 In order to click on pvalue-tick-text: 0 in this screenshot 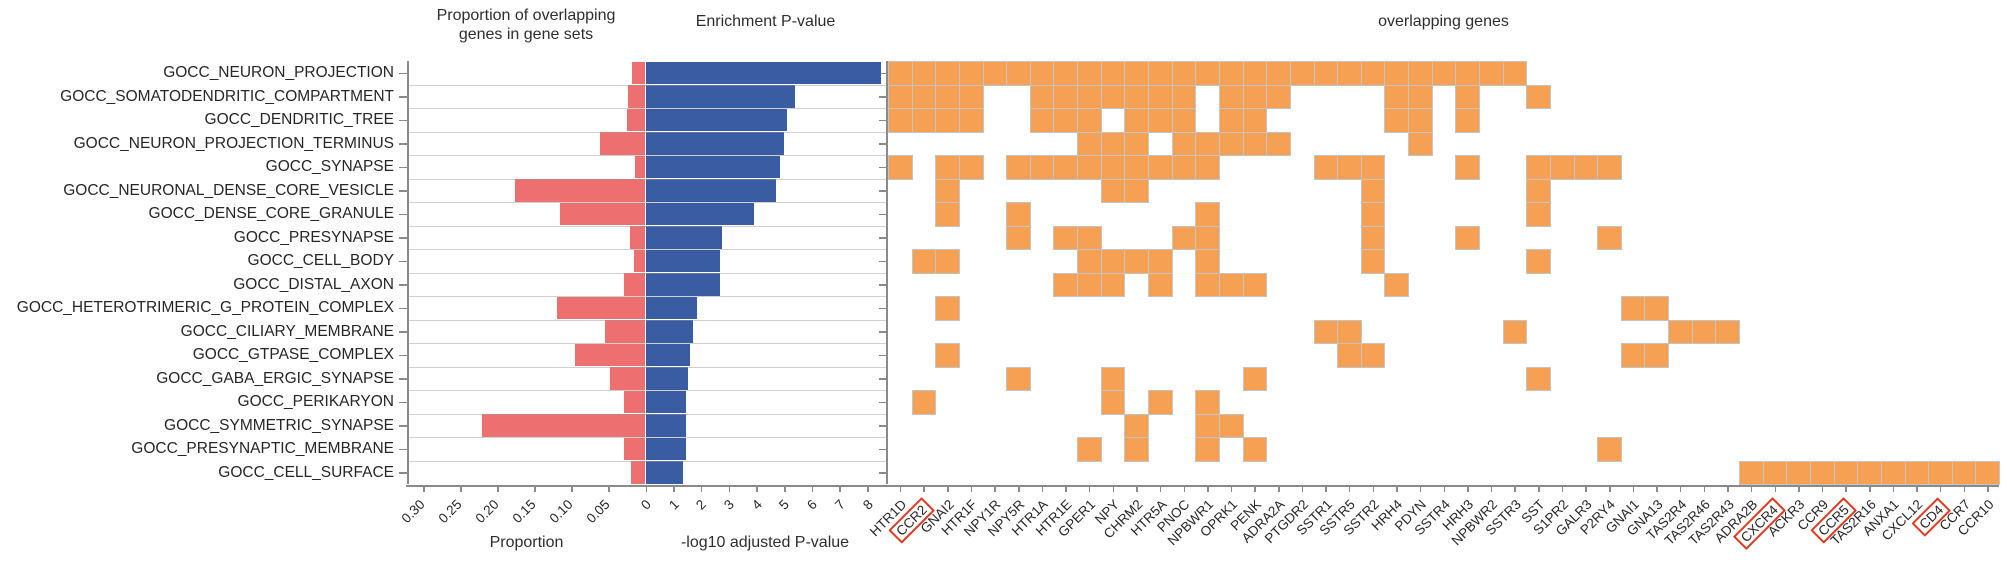, I will do `click(645, 504)`.